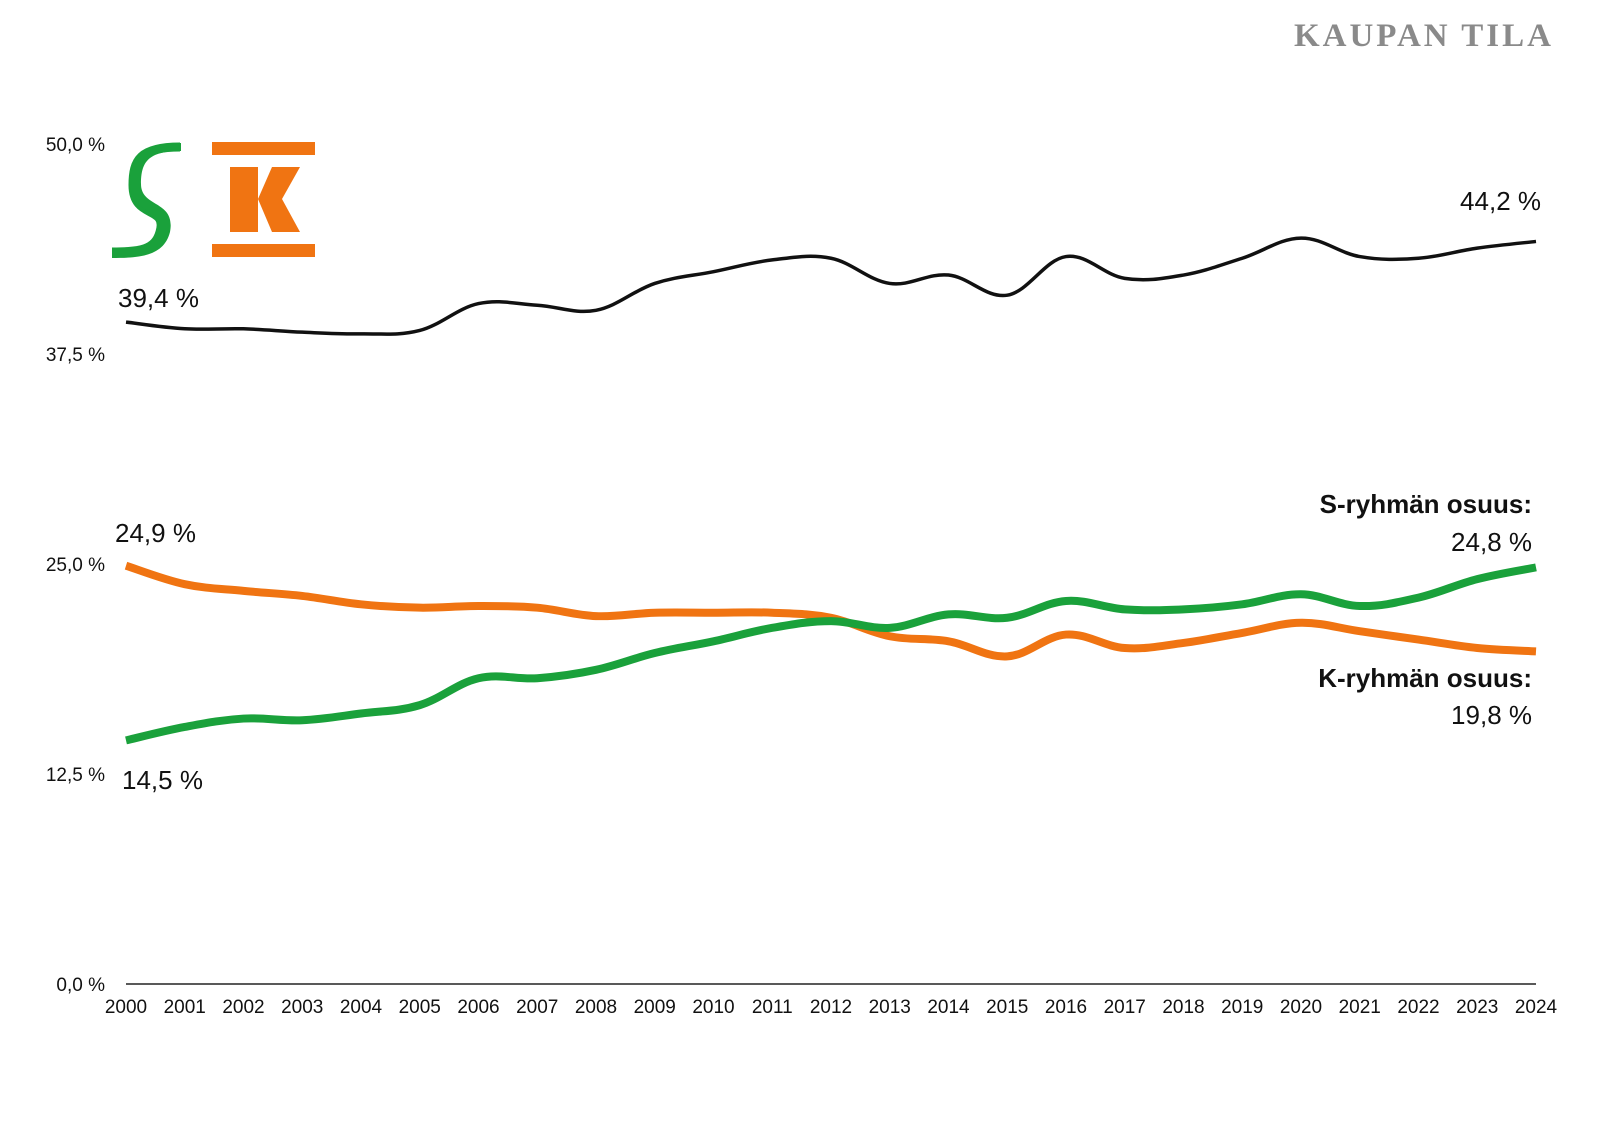 The image size is (1598, 1142). Describe the element at coordinates (1007, 1007) in the screenshot. I see `x-tick-label: 2015` at that location.